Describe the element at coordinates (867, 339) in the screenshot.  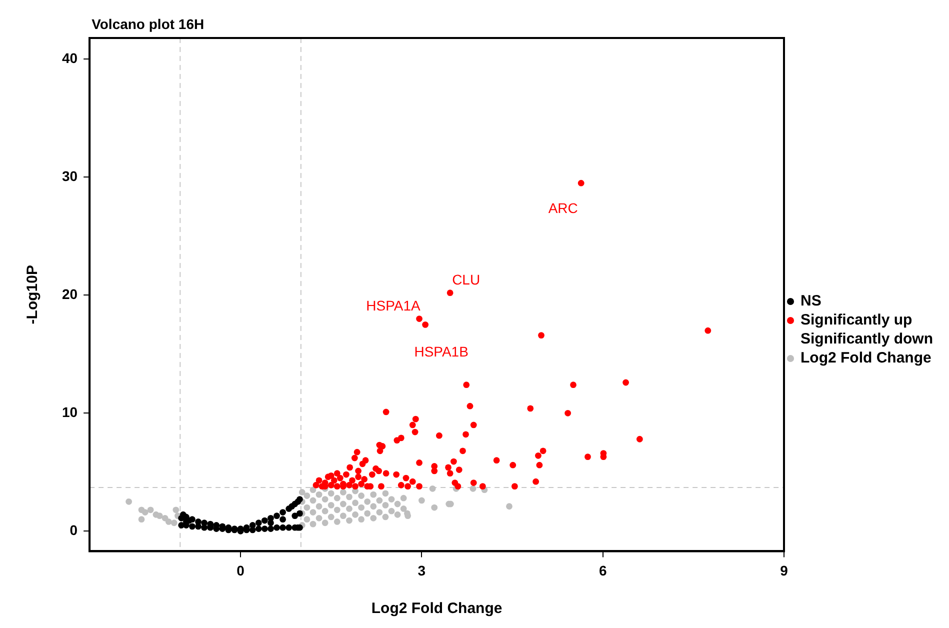
I see `text: Significantly down` at that location.